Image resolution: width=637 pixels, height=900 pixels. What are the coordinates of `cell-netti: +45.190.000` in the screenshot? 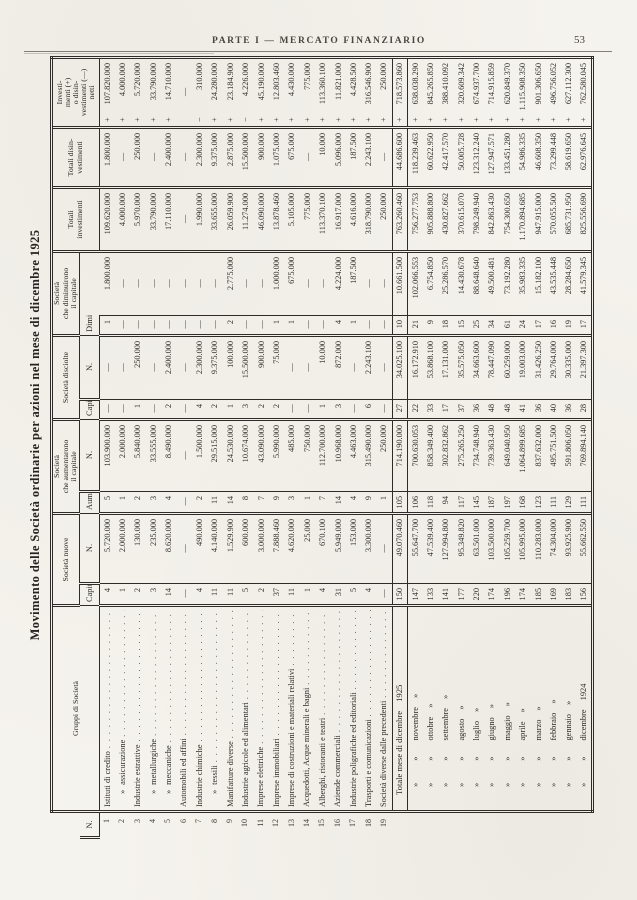 It's located at (261, 92).